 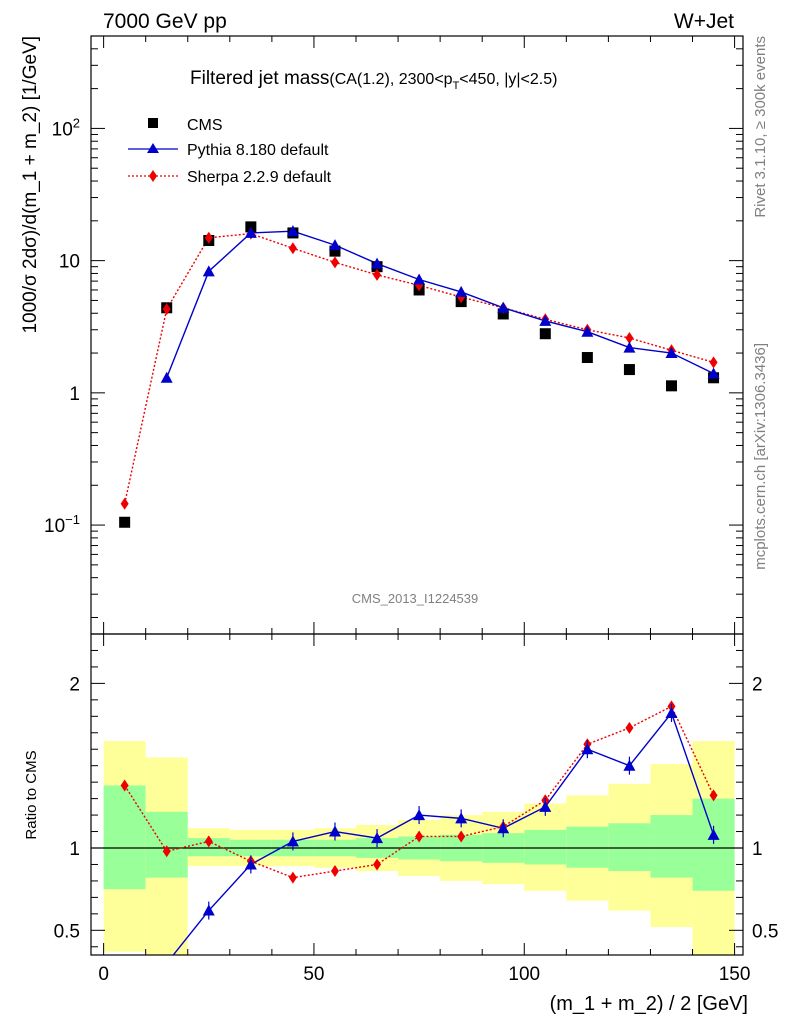 I want to click on rivet-label: Rivet 3.1.10, ≥ 300k events, so click(x=760, y=127).